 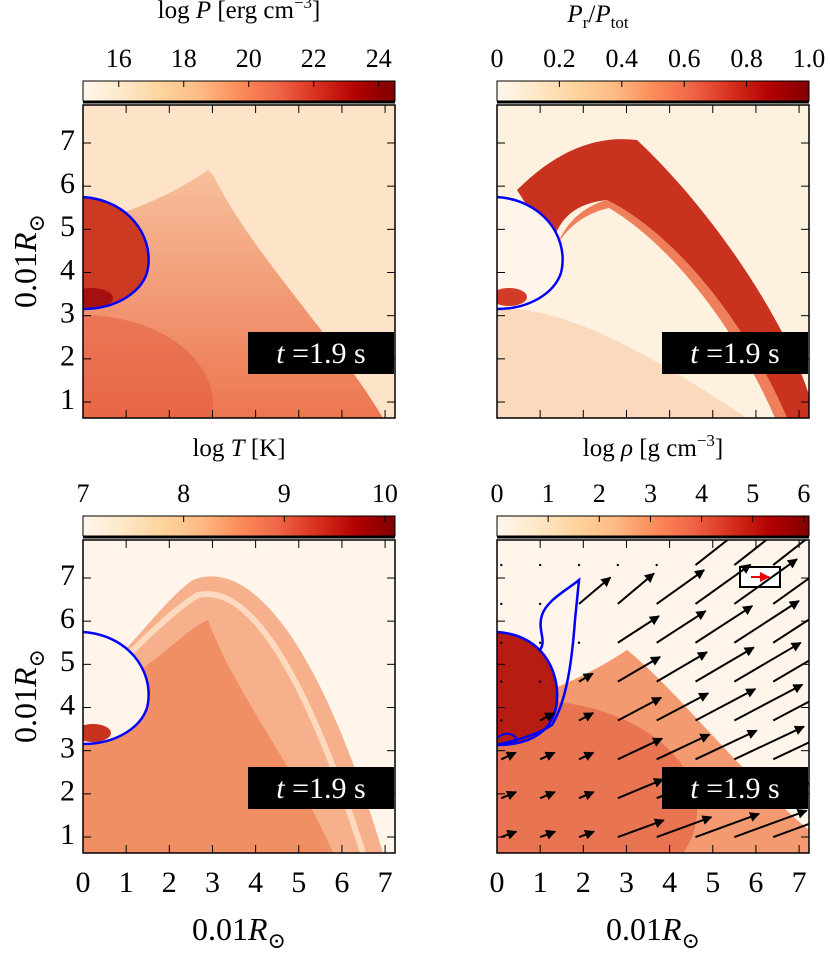 I want to click on colorbar-title: log P [erg cm−3], so click(x=239, y=12).